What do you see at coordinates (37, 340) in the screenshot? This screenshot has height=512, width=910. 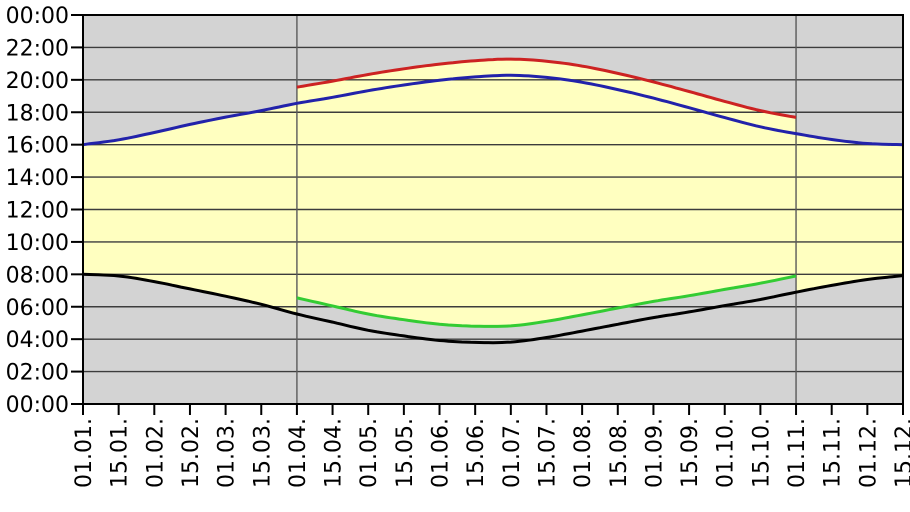 I see `y-tick-label: 04:00` at bounding box center [37, 340].